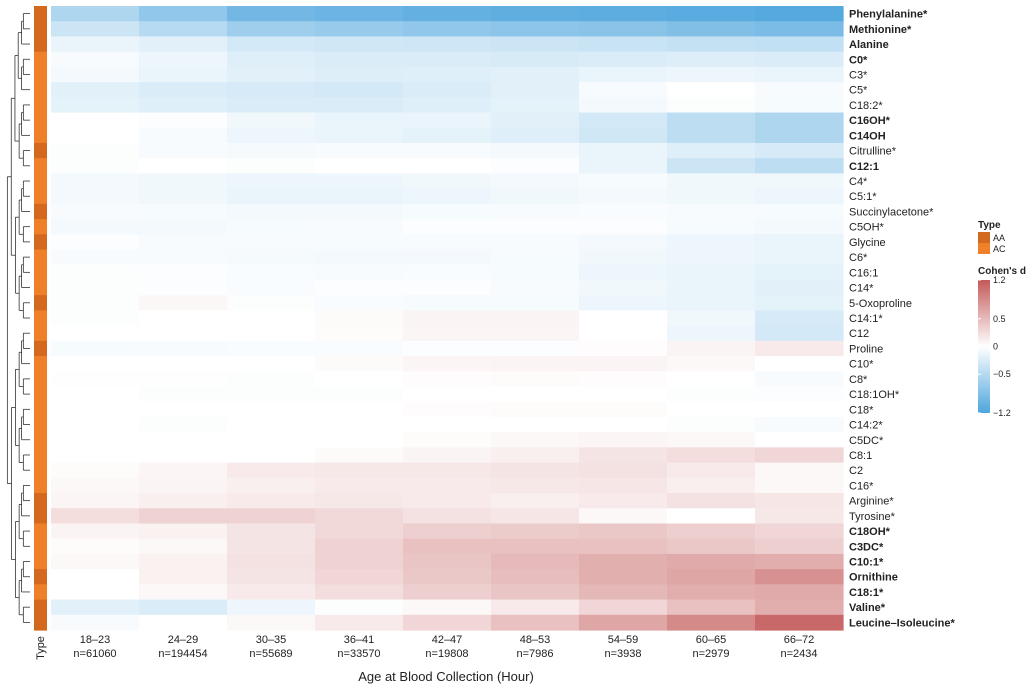 The height and width of the screenshot is (687, 1029). What do you see at coordinates (1002, 413) in the screenshot?
I see `cohens-d-tick-label: −1.2` at bounding box center [1002, 413].